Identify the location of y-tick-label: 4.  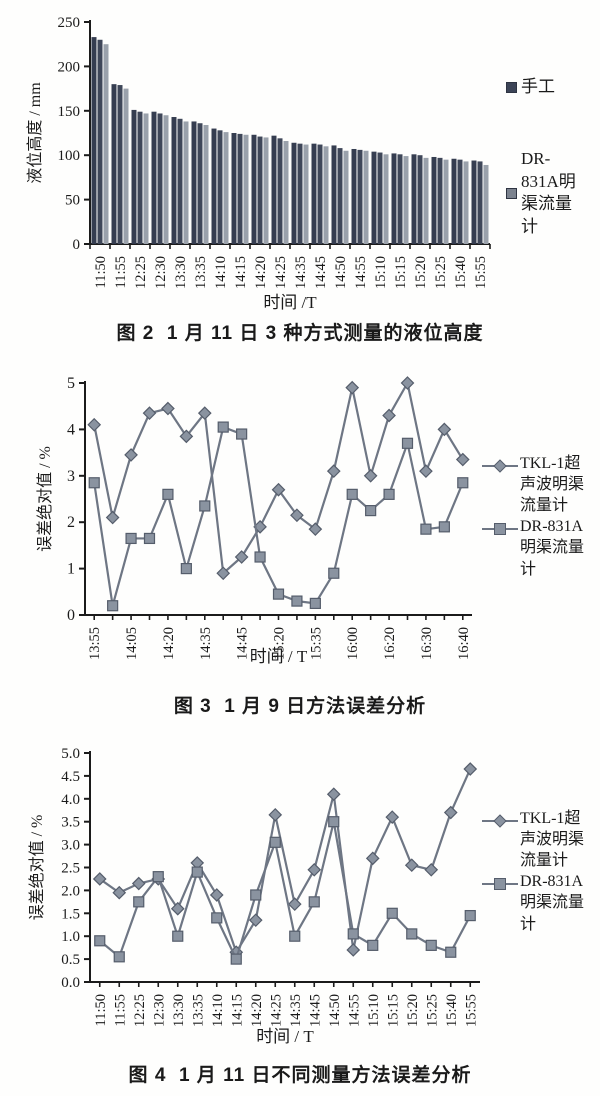
(71, 429).